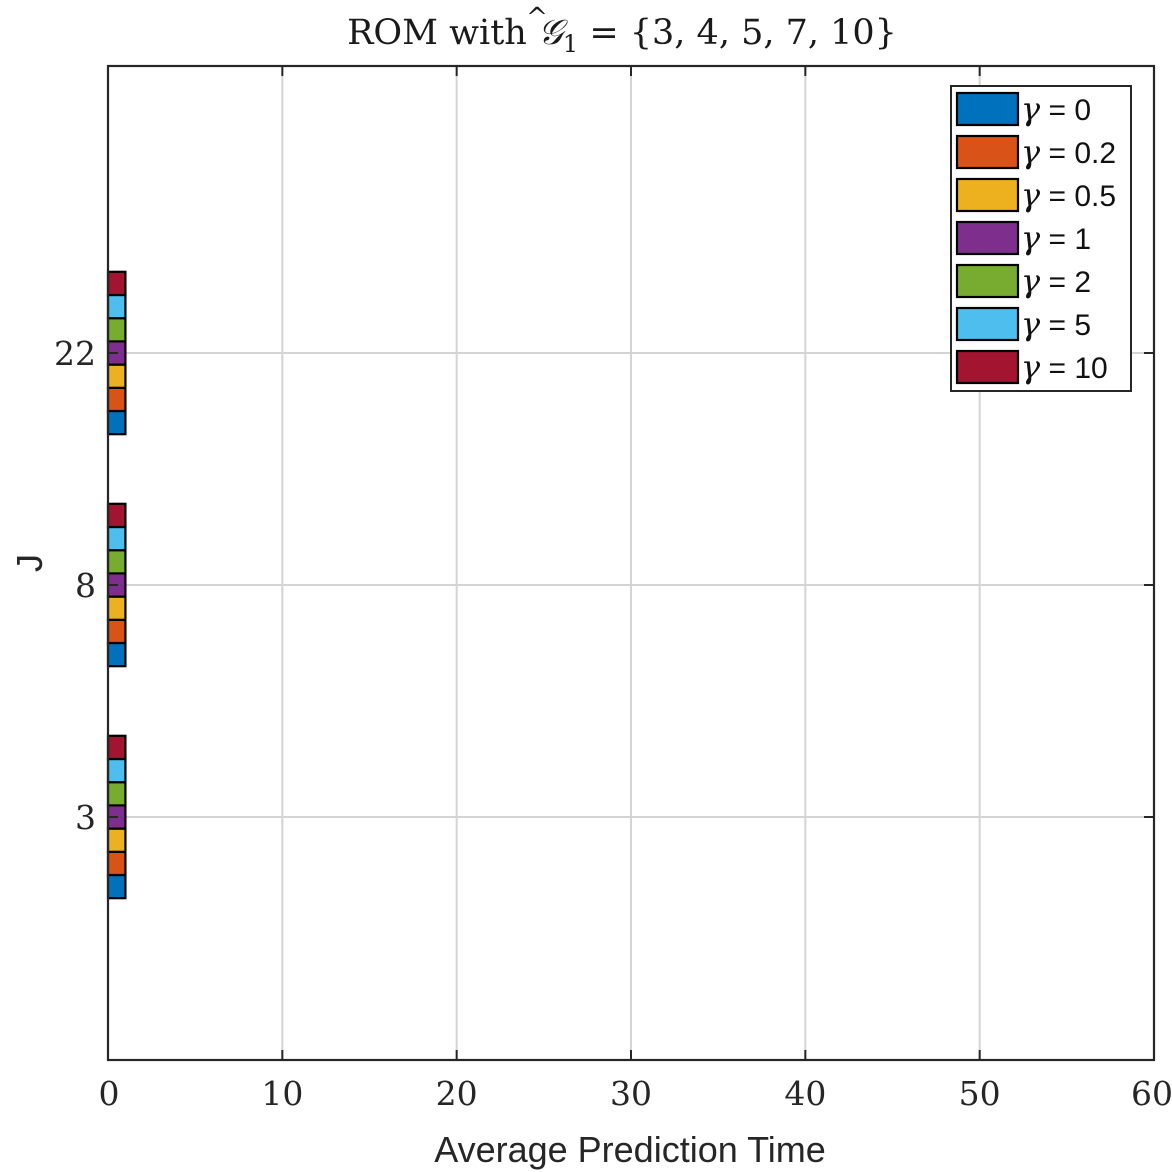  Describe the element at coordinates (570, 44) in the screenshot. I see `title-subscript: 1` at that location.